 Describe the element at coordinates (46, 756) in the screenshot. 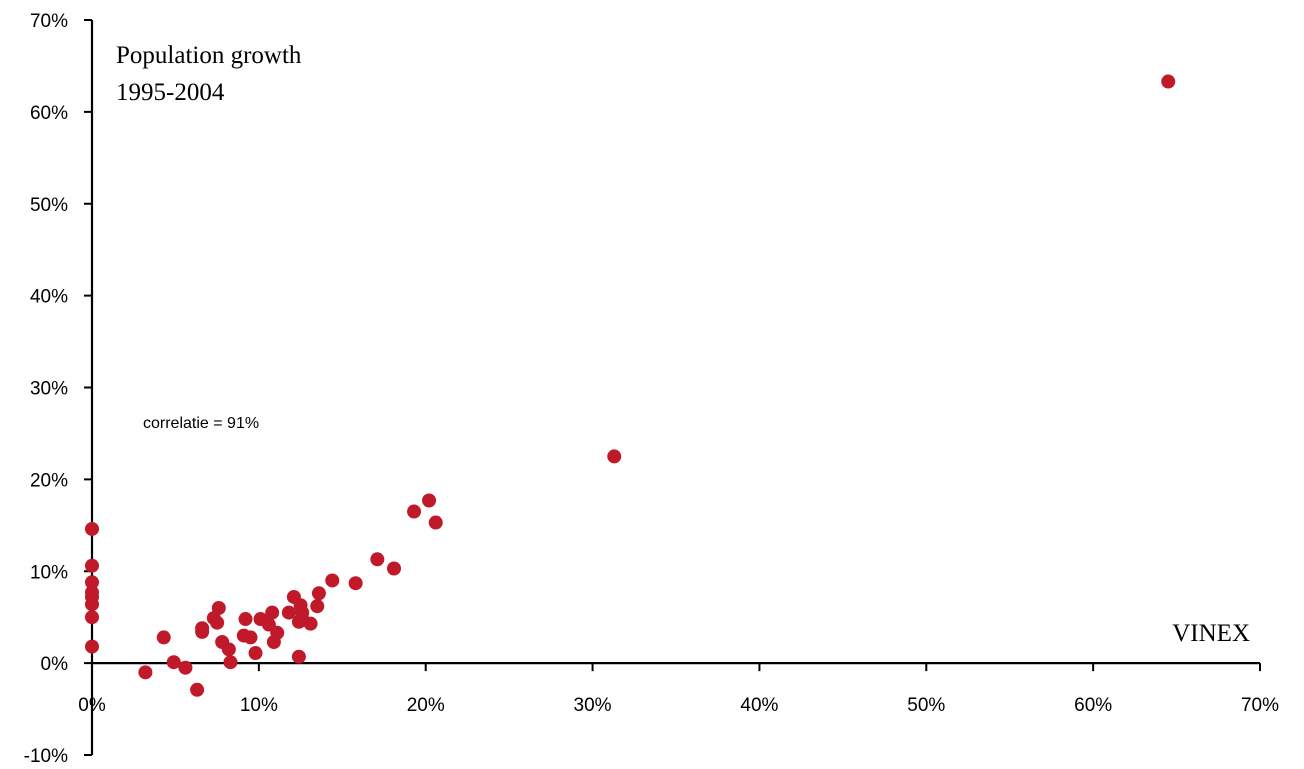

I see `y-tick-label: -10%` at that location.